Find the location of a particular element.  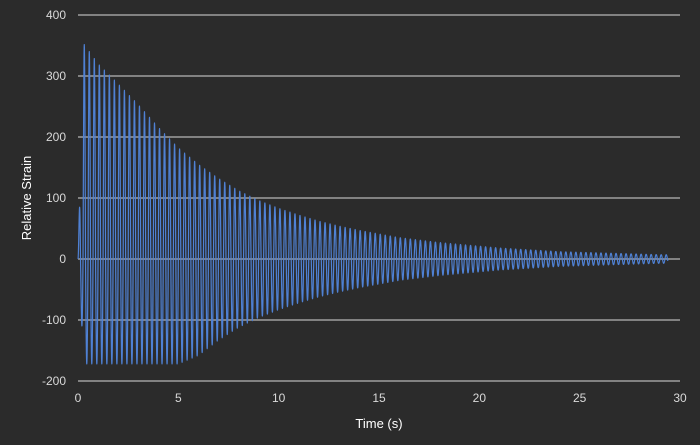

x-tick-labels: 0 5 10 15 20 25 30 is located at coordinates (381, 398).